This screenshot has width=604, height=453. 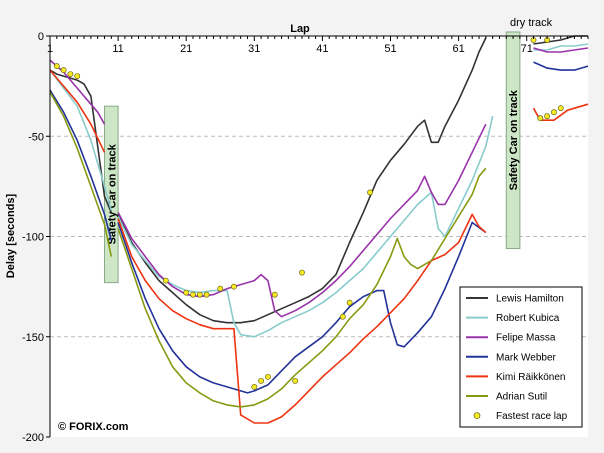 I want to click on x-tick-label: 1, so click(x=50, y=49).